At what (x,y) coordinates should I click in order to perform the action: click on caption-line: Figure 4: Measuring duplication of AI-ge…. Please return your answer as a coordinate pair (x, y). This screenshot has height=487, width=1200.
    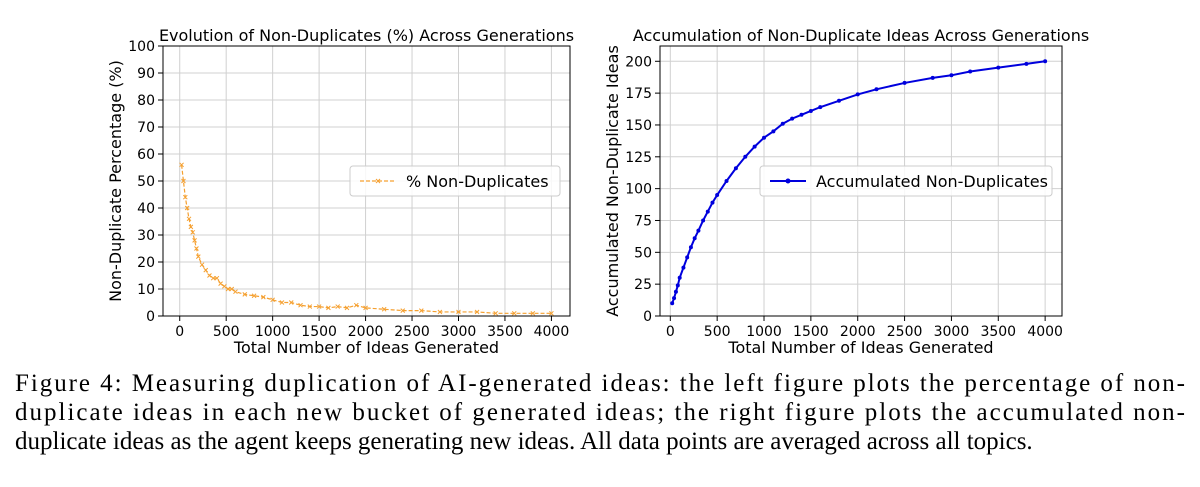
    Looking at the image, I should click on (600, 383).